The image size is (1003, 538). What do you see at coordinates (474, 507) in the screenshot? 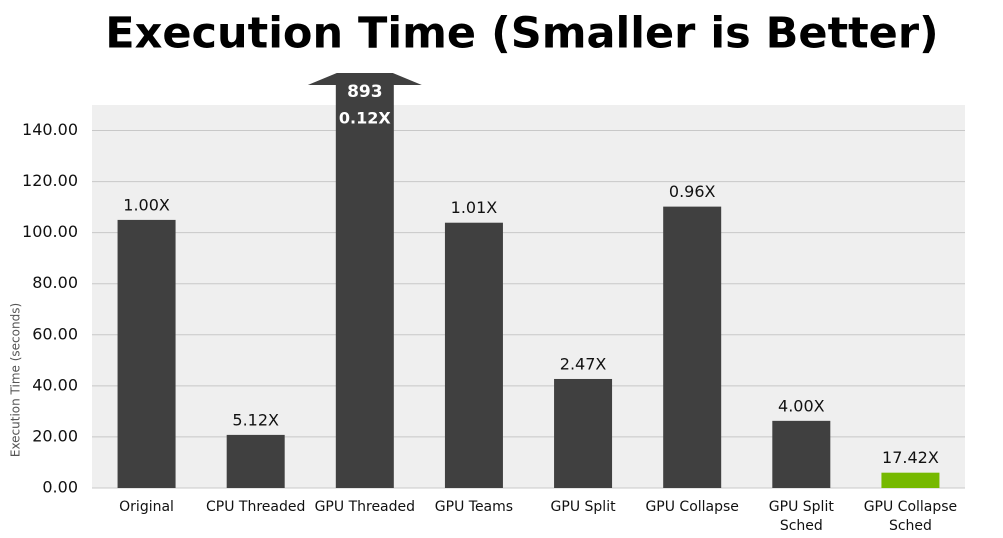
I see `x-tick-label: GPU Teams` at bounding box center [474, 507].